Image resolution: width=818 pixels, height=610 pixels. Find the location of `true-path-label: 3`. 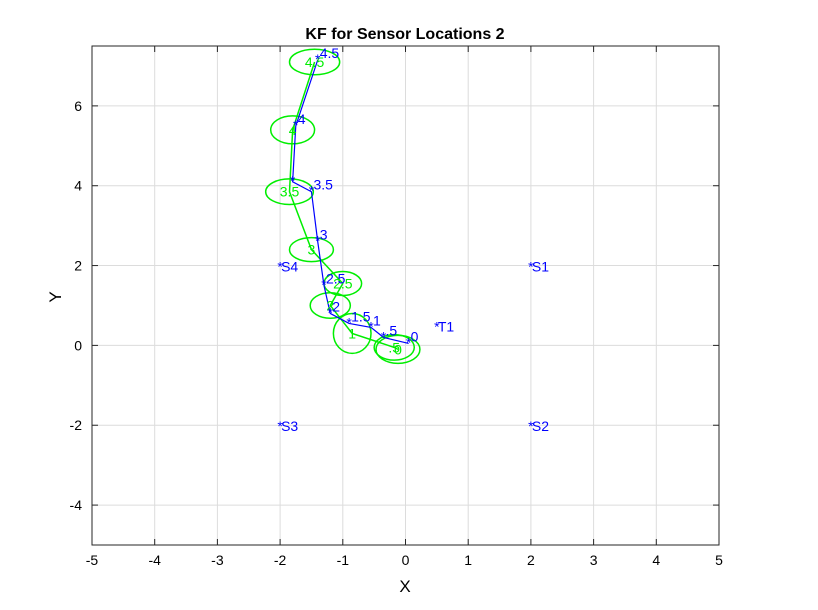

true-path-label: 3 is located at coordinates (324, 235).